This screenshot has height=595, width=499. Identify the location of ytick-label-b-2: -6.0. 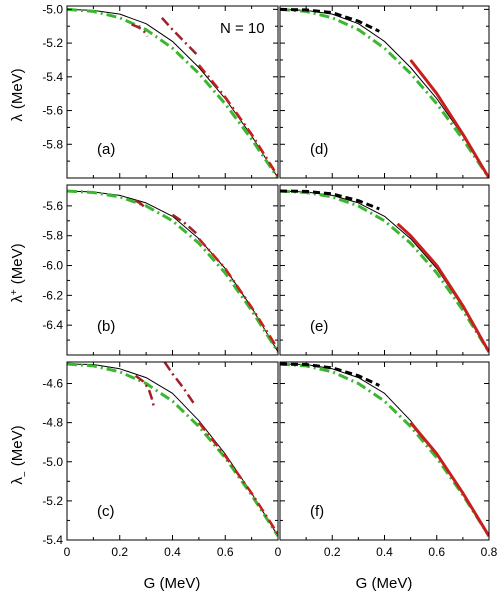
(52, 266).